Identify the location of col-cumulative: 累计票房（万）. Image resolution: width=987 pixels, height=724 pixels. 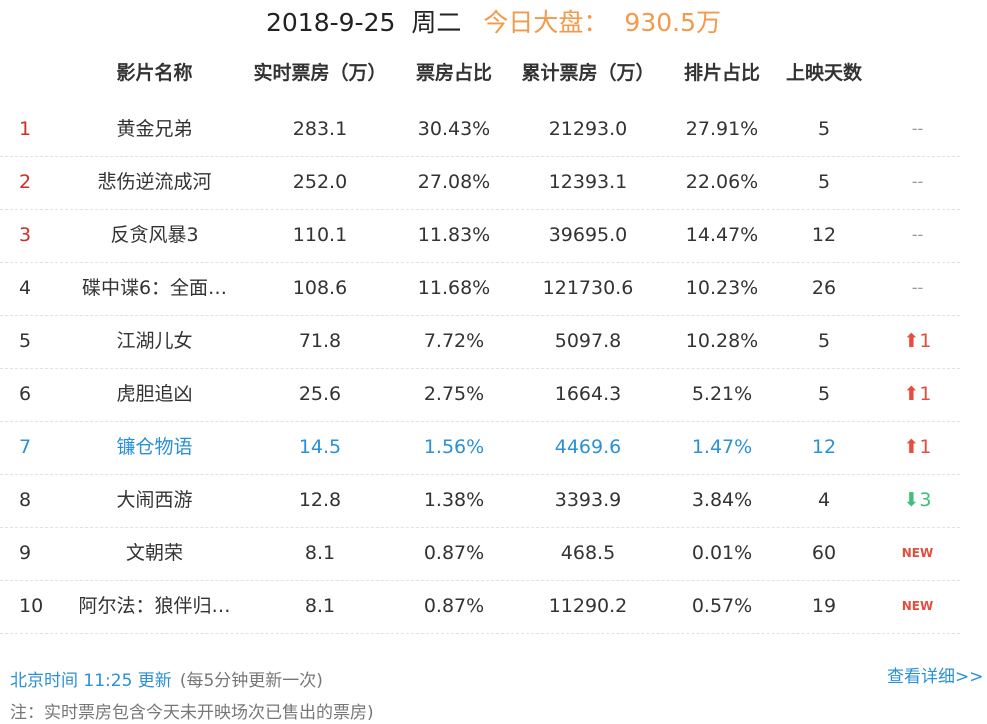
(588, 73).